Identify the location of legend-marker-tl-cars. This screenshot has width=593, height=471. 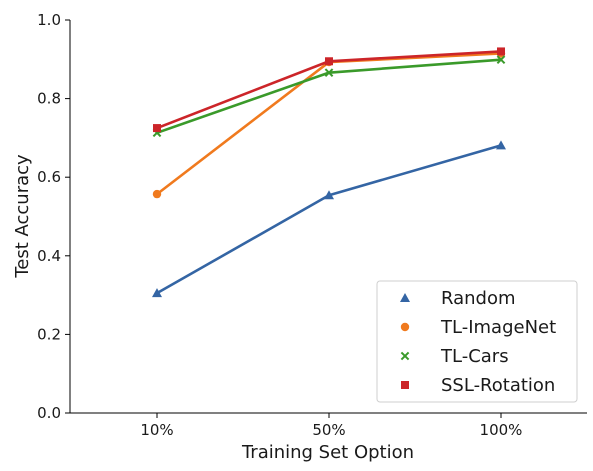
(405, 356).